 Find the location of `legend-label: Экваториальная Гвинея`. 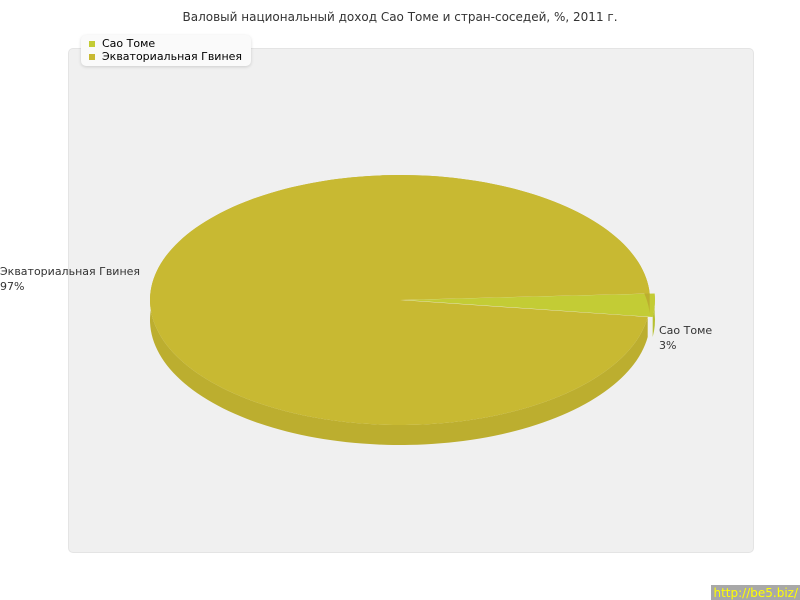

legend-label: Экваториальная Гвинея is located at coordinates (172, 56).